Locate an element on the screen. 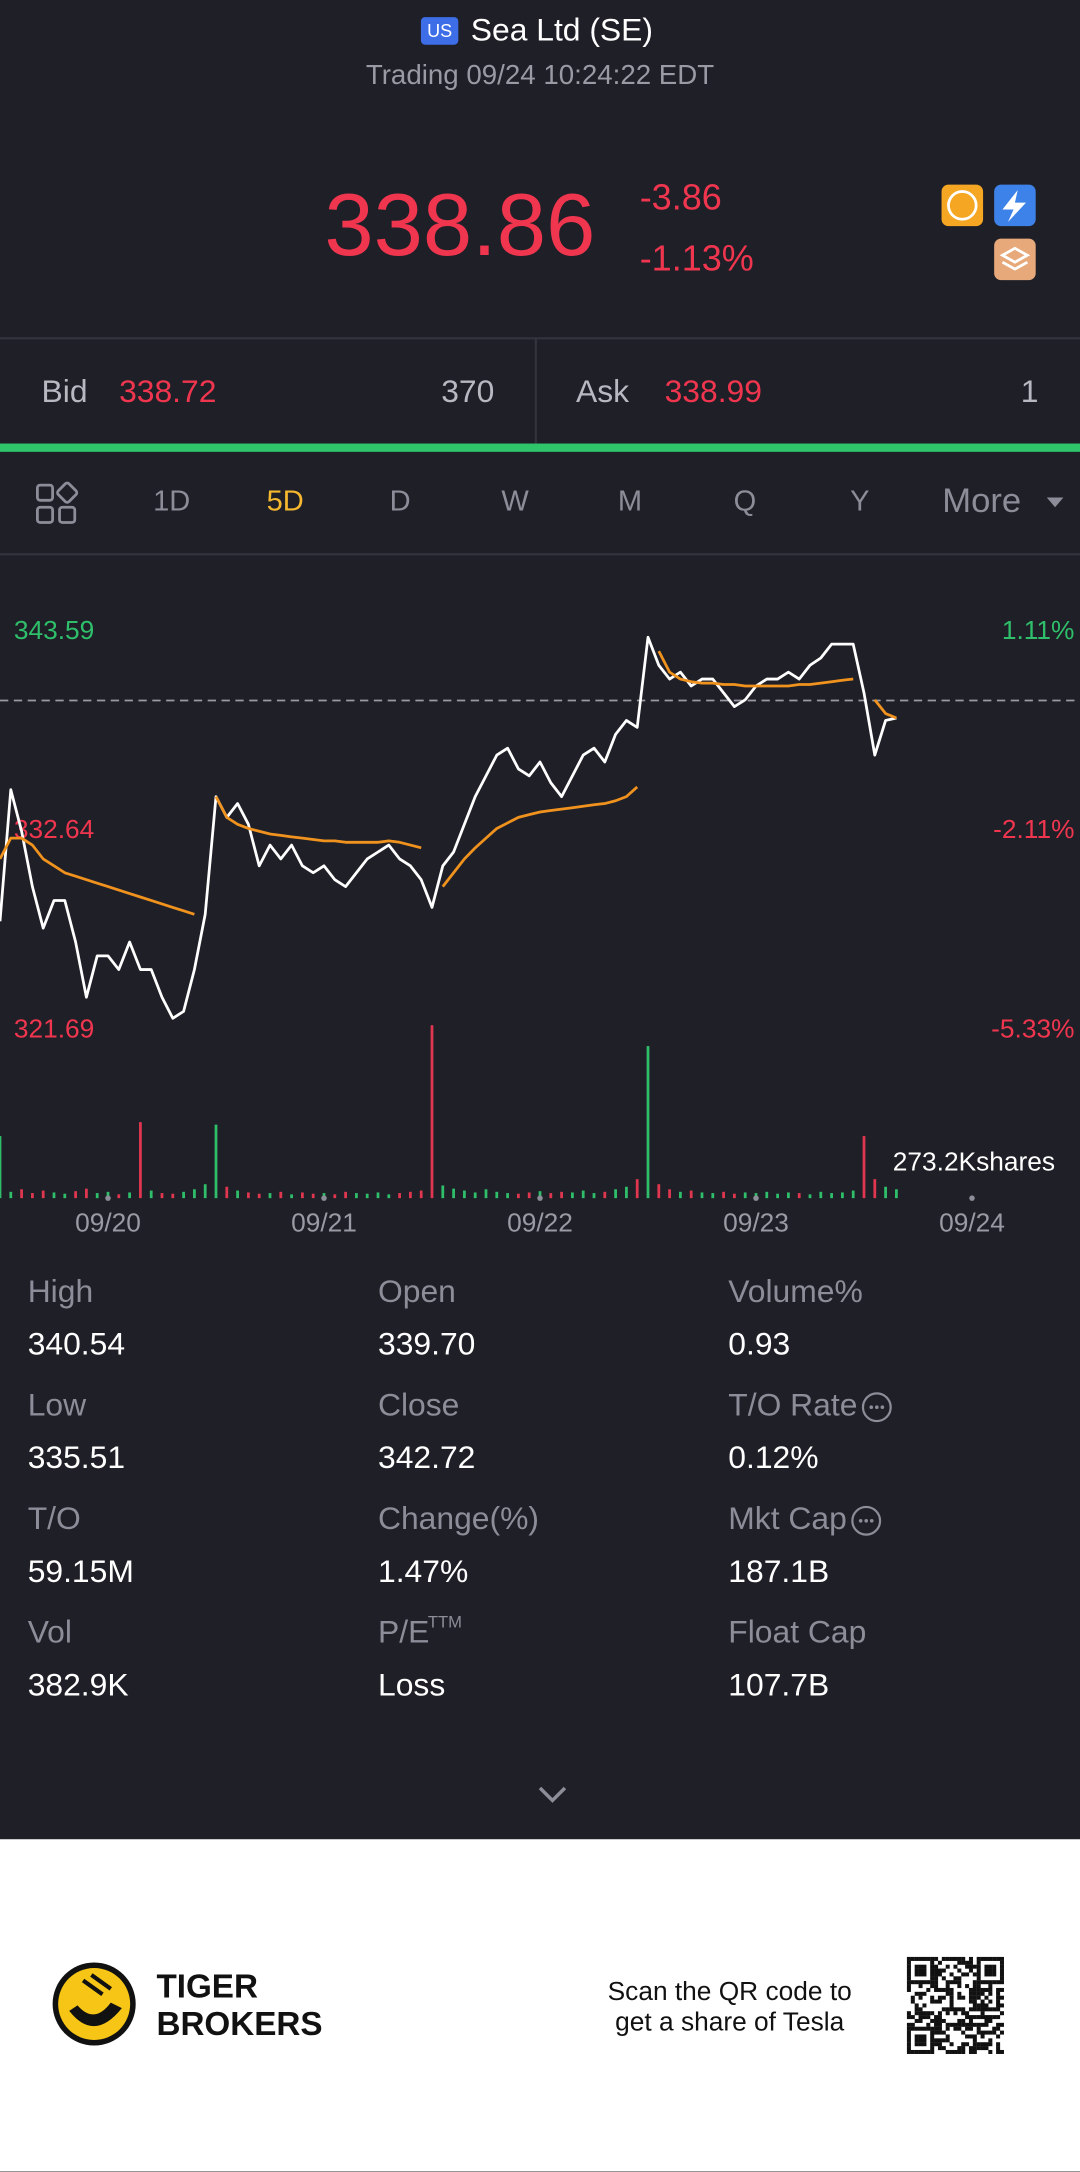 This screenshot has height=2172, width=1080. period-tab: More is located at coordinates (981, 501).